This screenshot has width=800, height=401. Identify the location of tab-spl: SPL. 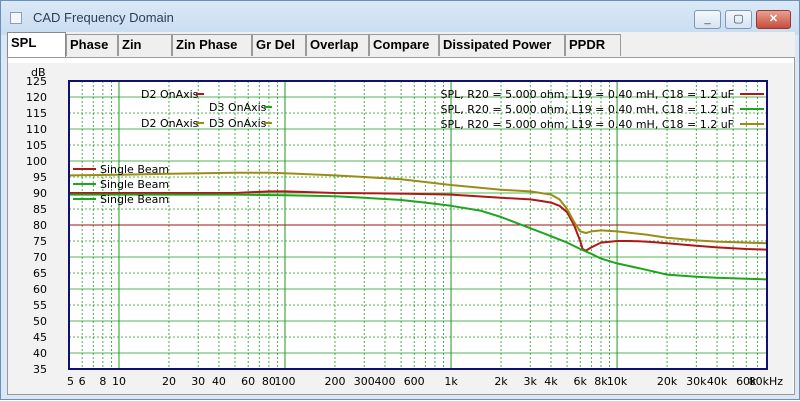
(36, 44).